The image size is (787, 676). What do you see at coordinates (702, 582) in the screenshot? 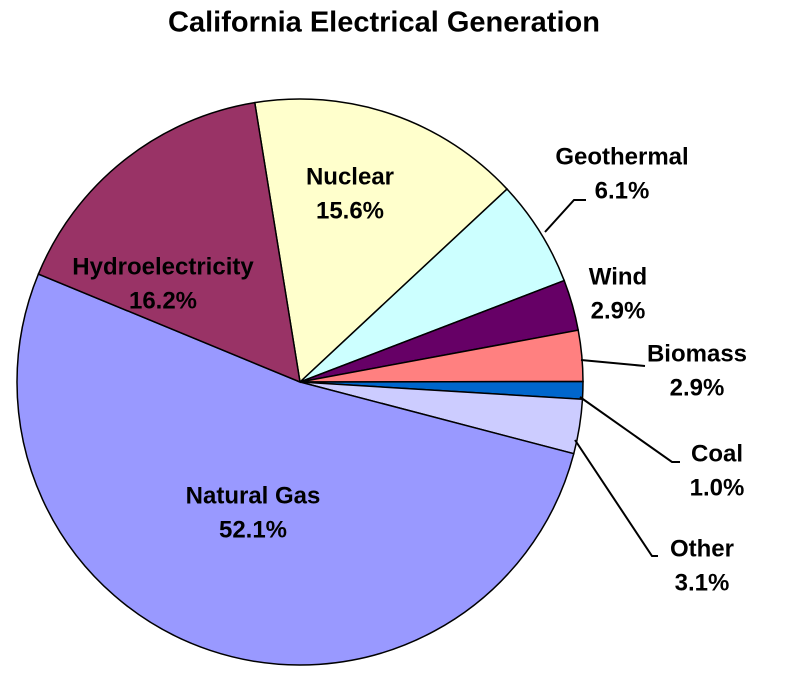
I see `value-label: 3.1%` at bounding box center [702, 582].